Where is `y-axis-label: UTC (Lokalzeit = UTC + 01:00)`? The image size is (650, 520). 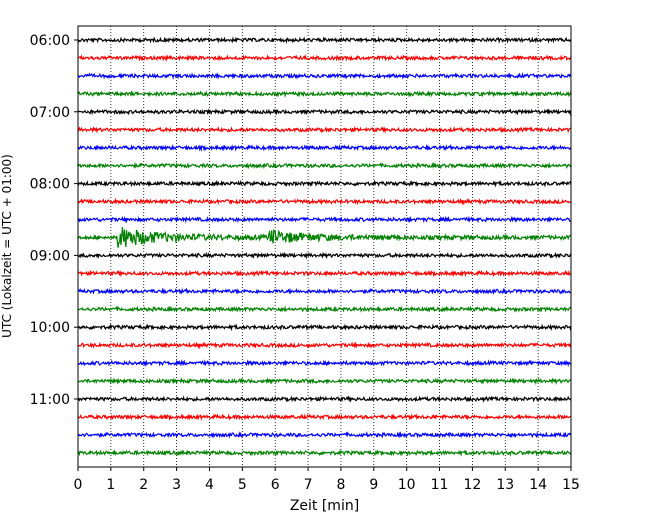
y-axis-label: UTC (Lokalzeit = UTC + 01:00) is located at coordinates (7, 246).